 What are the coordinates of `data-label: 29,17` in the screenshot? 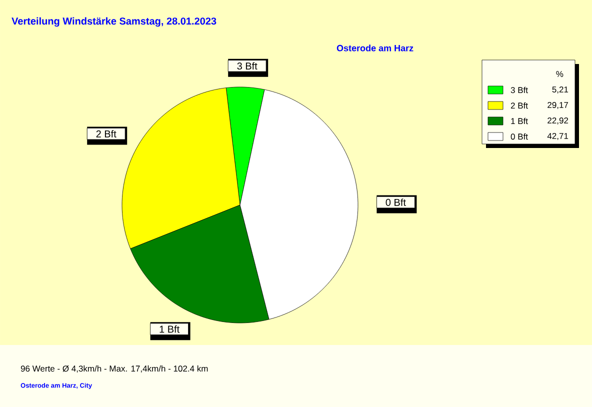 It's located at (558, 105).